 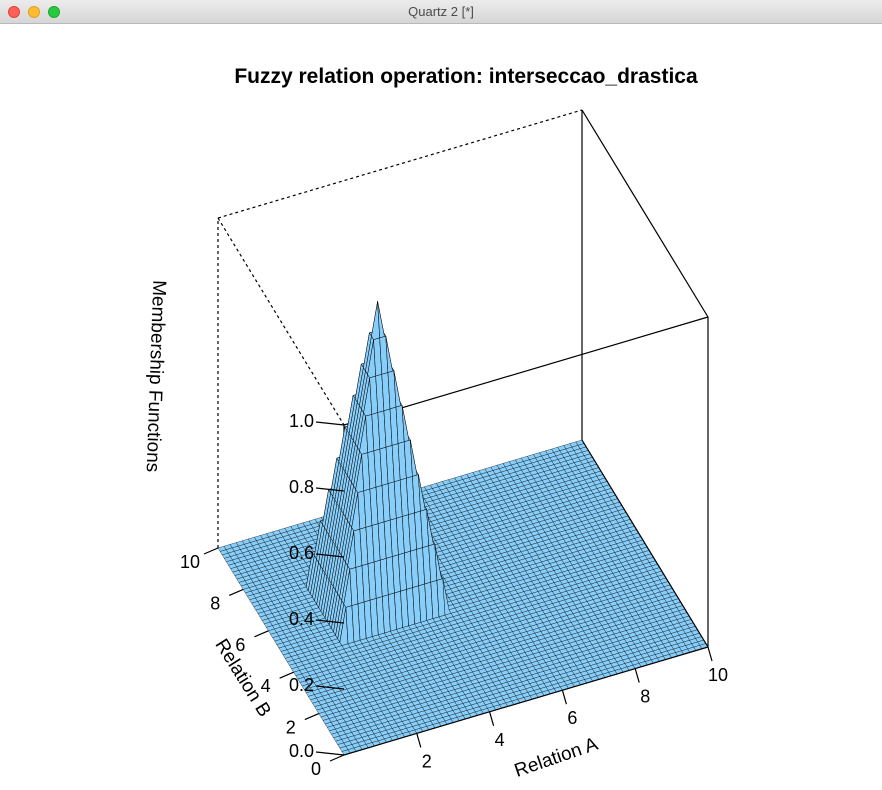 I want to click on window-titlebar: Quartz 2 [*], so click(x=441, y=12).